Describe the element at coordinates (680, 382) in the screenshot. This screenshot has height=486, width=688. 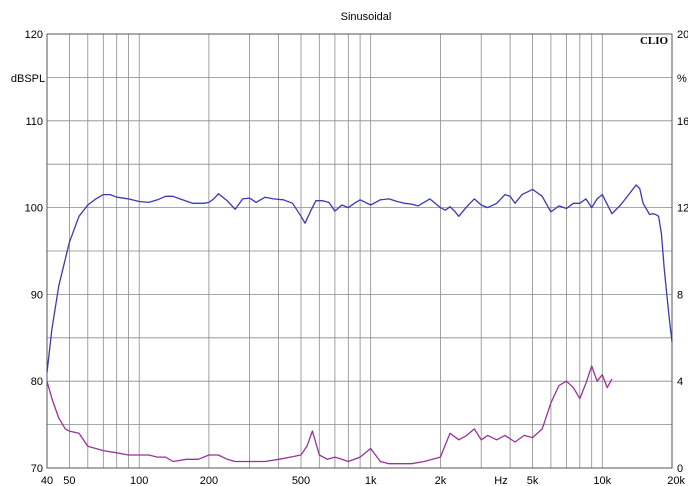
I see `right-y-tick-label: 4` at that location.